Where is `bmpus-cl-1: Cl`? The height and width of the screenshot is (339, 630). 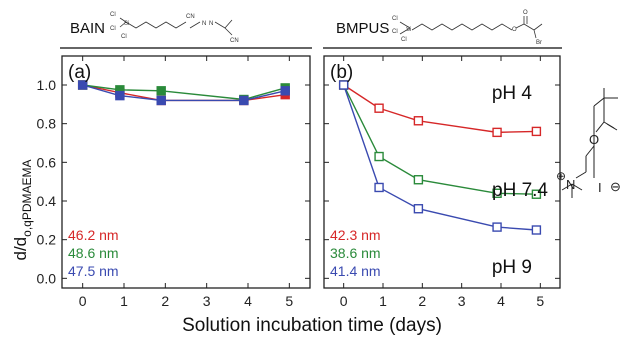
bmpus-cl-1: Cl is located at coordinates (395, 19).